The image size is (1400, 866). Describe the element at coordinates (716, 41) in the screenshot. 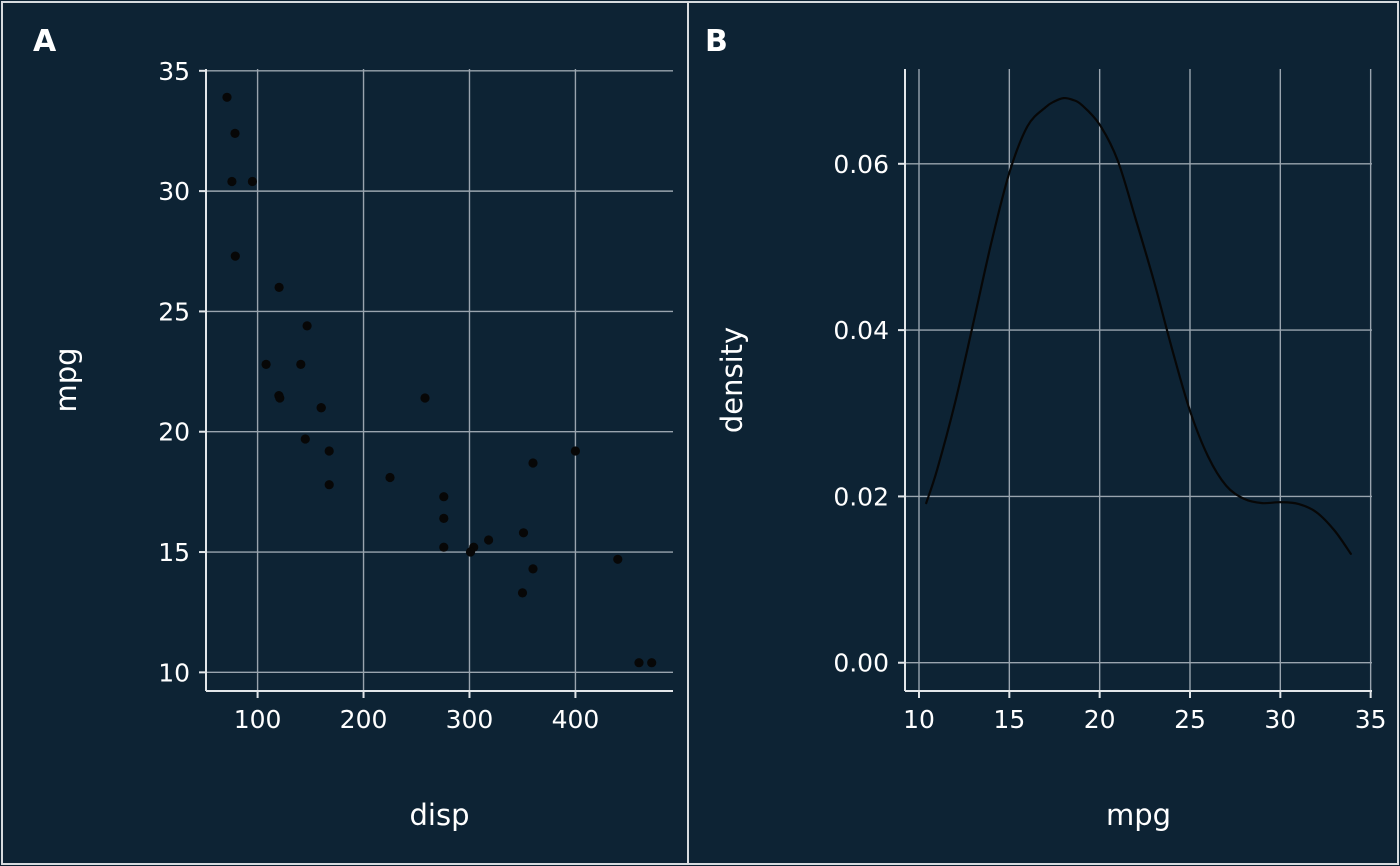

I see `panel-b-label: B` at that location.